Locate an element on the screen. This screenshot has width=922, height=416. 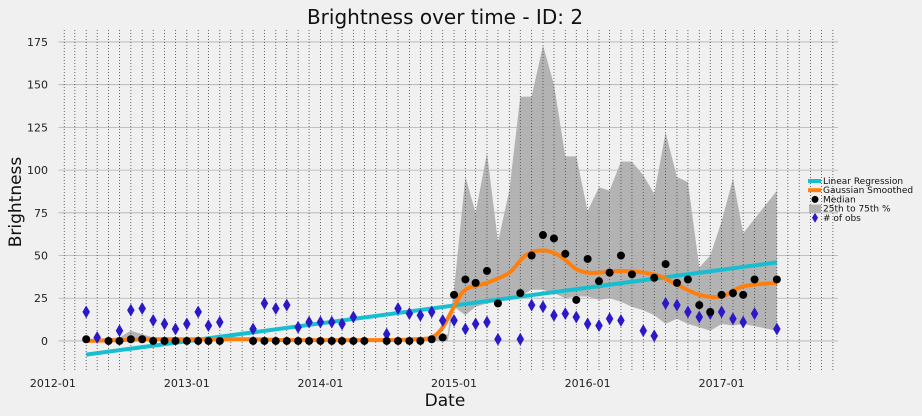
y-tick-label: 150 is located at coordinates (37, 85).